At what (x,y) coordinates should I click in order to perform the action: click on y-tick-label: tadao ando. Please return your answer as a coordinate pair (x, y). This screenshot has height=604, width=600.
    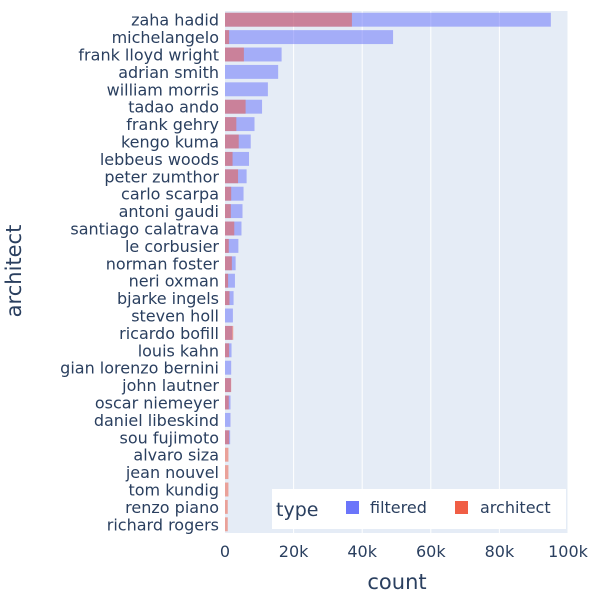
    Looking at the image, I should click on (173, 107).